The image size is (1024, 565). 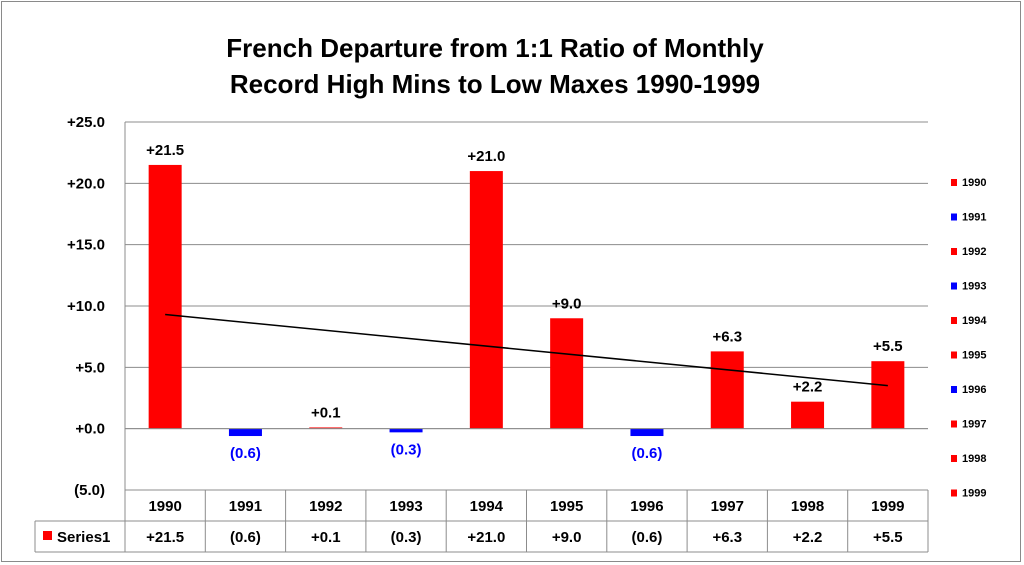 I want to click on data-label: +6.3, so click(x=727, y=336).